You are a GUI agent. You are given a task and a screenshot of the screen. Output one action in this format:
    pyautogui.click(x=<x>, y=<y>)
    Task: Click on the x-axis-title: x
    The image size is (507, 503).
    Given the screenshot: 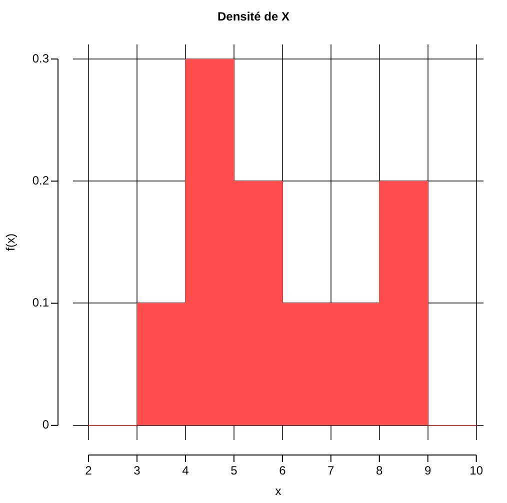 What is the action you would take?
    pyautogui.click(x=278, y=491)
    